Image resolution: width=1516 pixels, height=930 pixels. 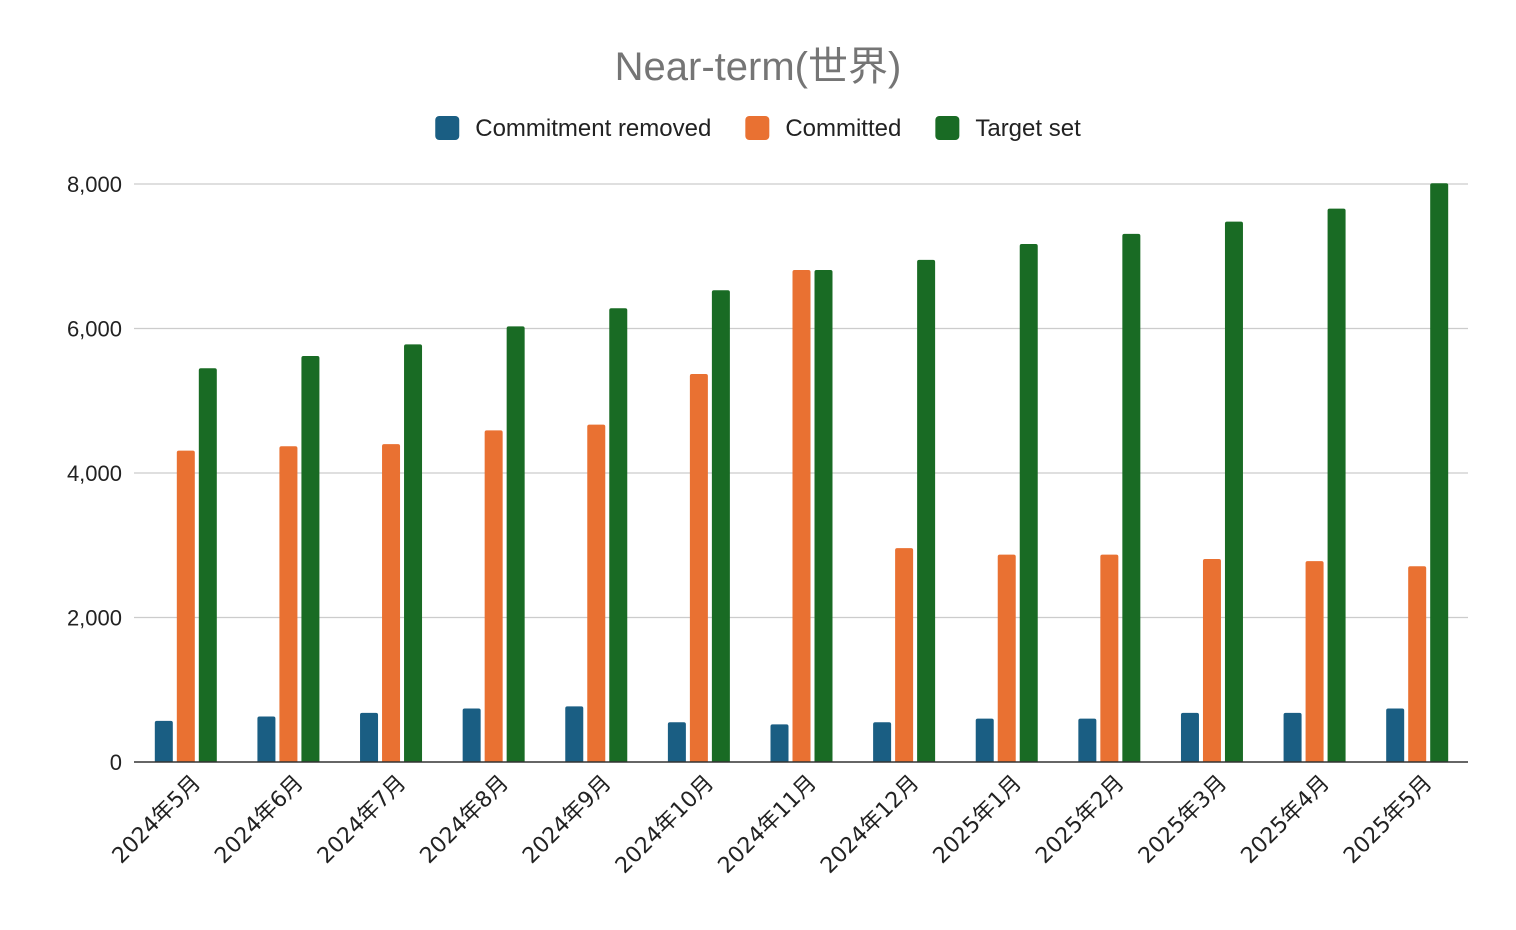 What do you see at coordinates (870, 825) in the screenshot?
I see `x-tick-label: 2024年12月` at bounding box center [870, 825].